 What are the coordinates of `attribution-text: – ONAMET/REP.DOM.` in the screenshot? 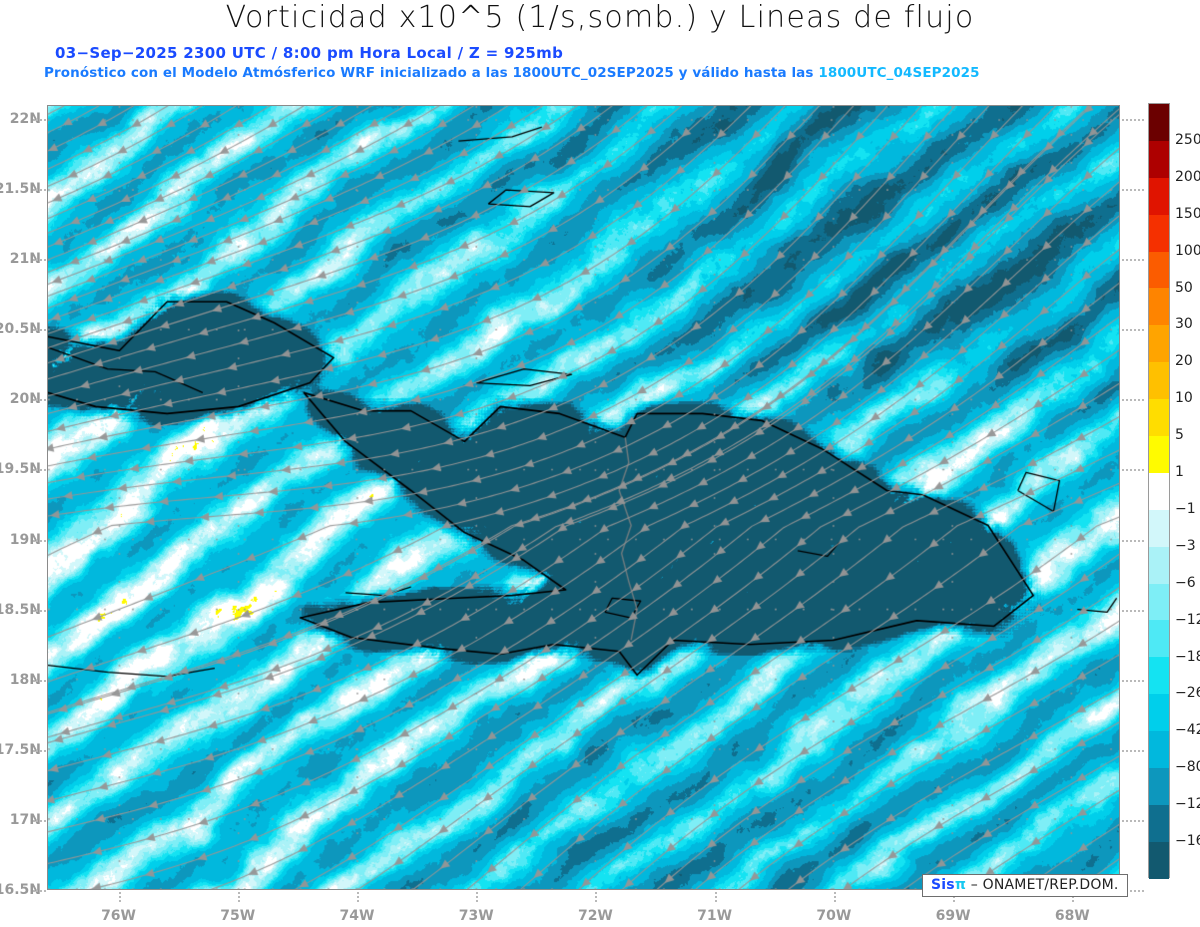 It's located at (1044, 885).